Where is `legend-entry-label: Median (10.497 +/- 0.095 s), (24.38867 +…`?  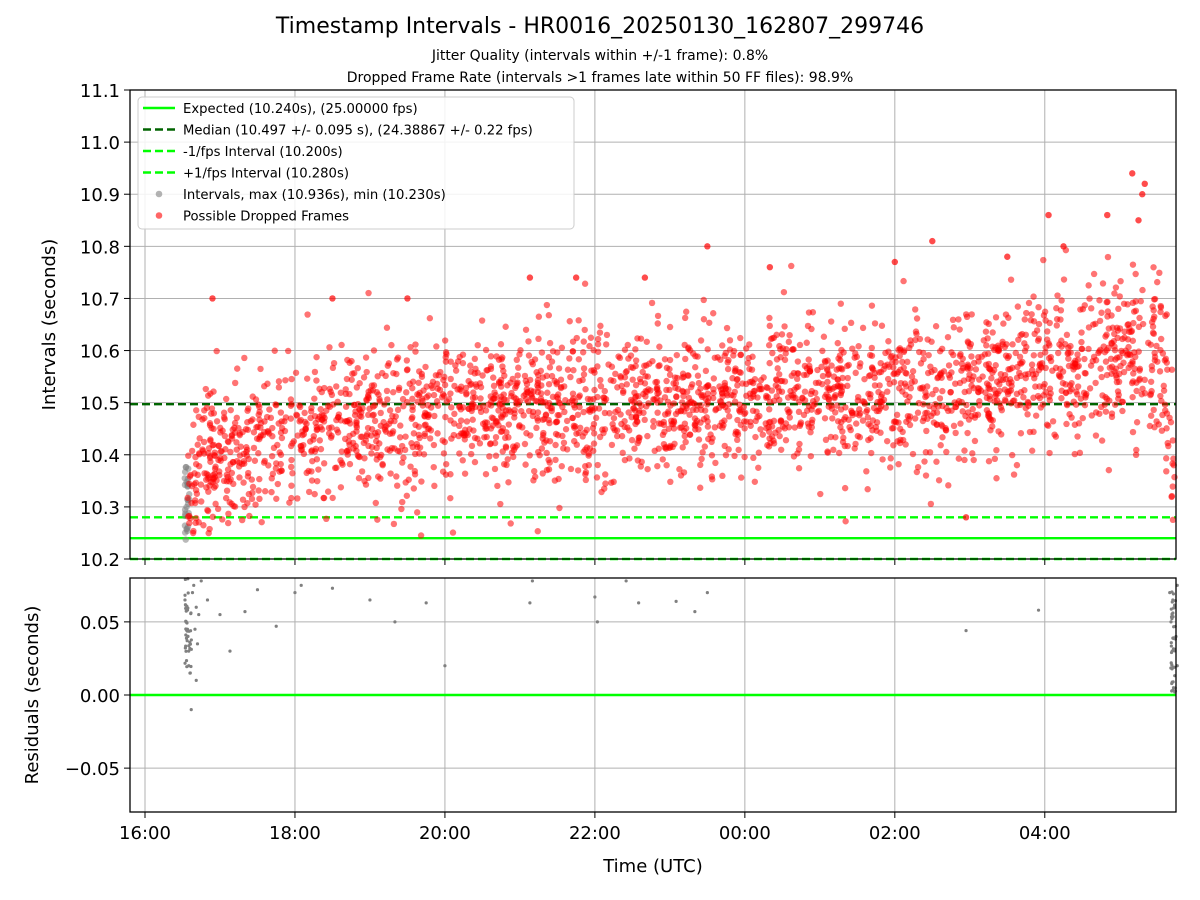
legend-entry-label: Median (10.497 +/- 0.095 s), (24.38867 +… is located at coordinates (358, 131).